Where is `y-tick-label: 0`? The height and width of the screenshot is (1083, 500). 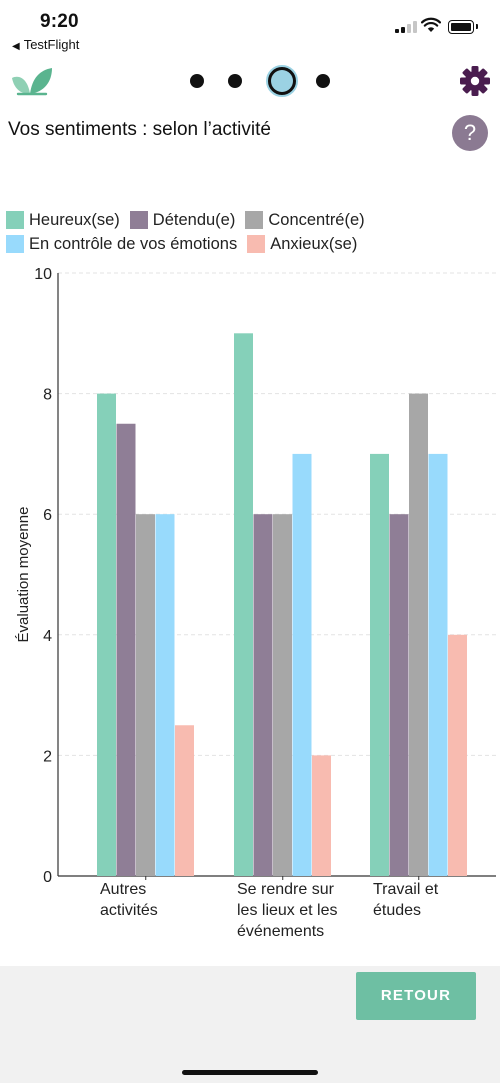 y-tick-label: 0 is located at coordinates (47, 877).